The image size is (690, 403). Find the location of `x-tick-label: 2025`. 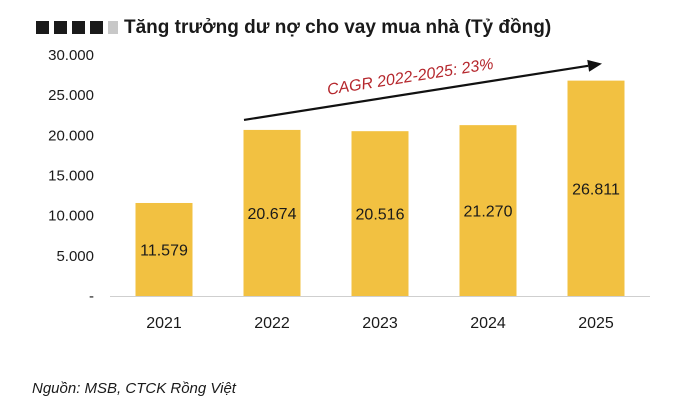

x-tick-label: 2025 is located at coordinates (596, 323).